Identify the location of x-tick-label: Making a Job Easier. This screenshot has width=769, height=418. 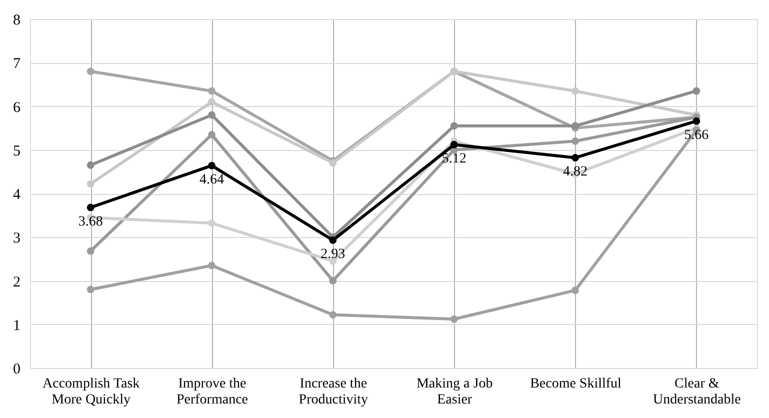
(454, 392).